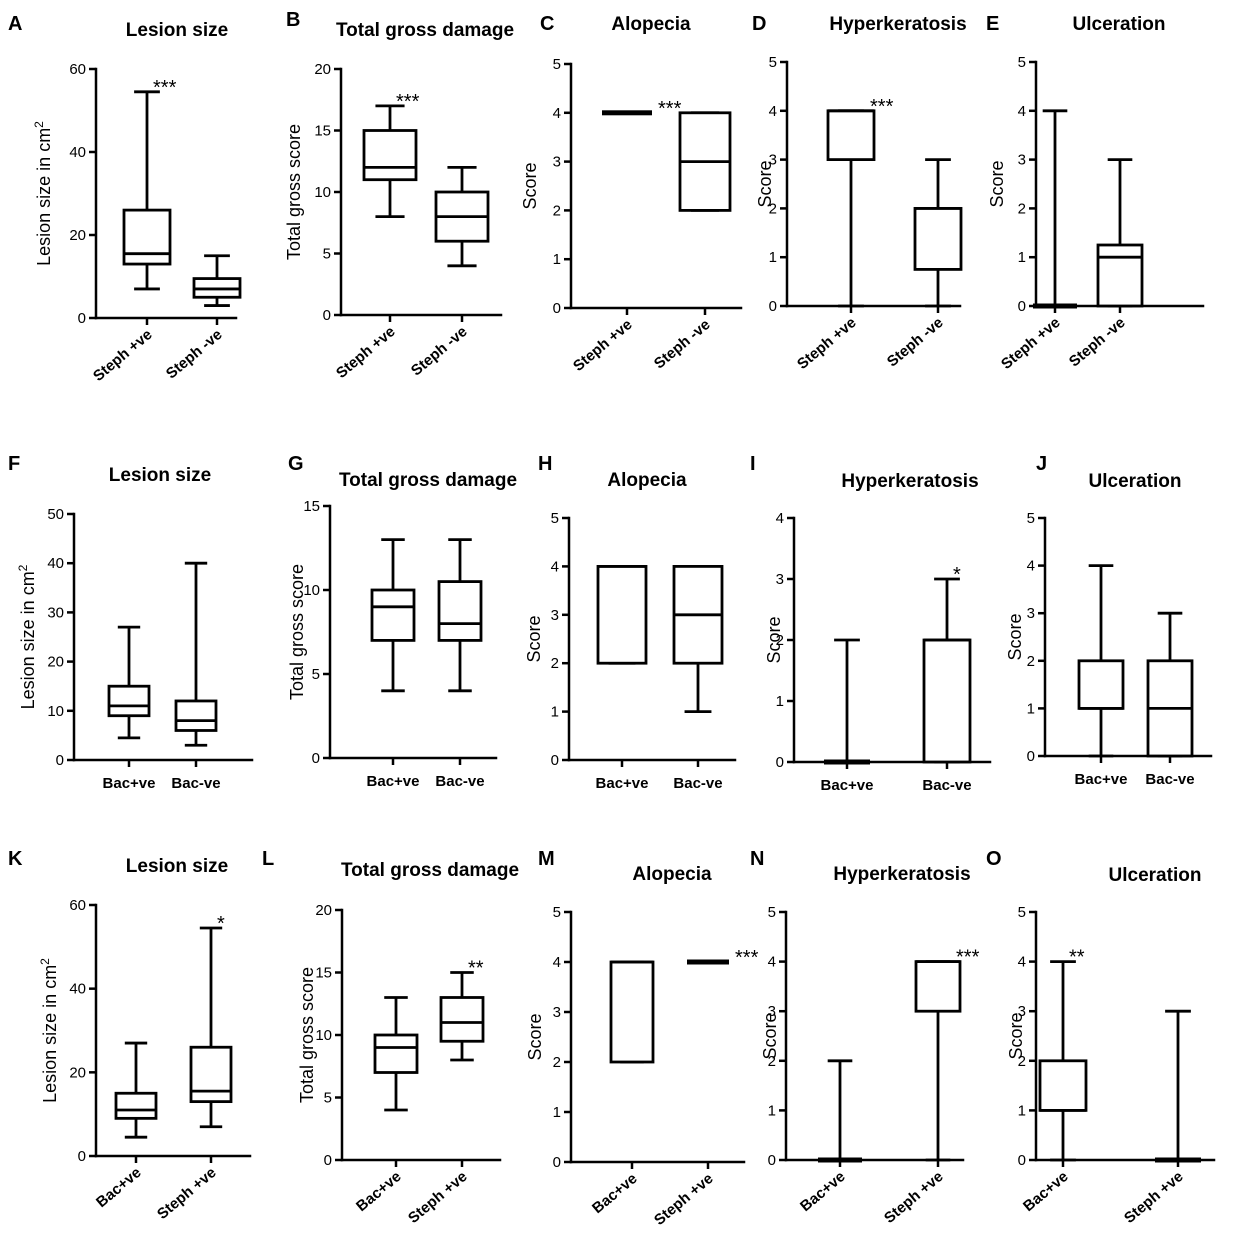 The image size is (1247, 1253). I want to click on panel-I: I Hyperkeratosis Score 0 1 2 3 4 Bac+ve Bac-ve *, so click(871, 623).